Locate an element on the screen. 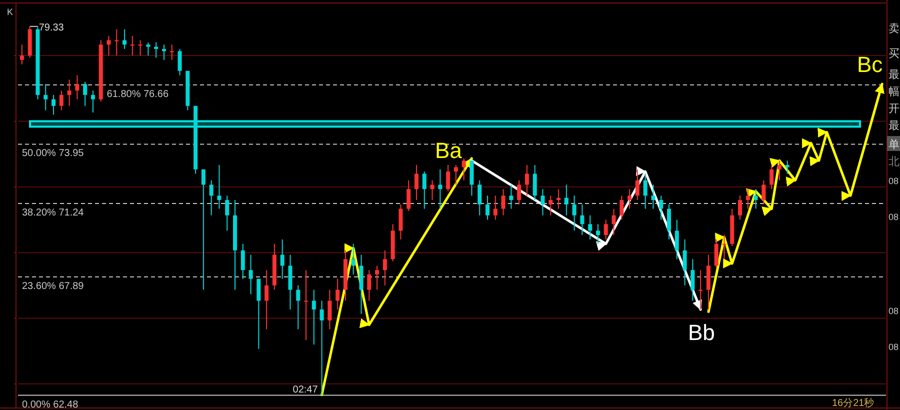 The width and height of the screenshot is (900, 410). text: 卖 is located at coordinates (894, 28).